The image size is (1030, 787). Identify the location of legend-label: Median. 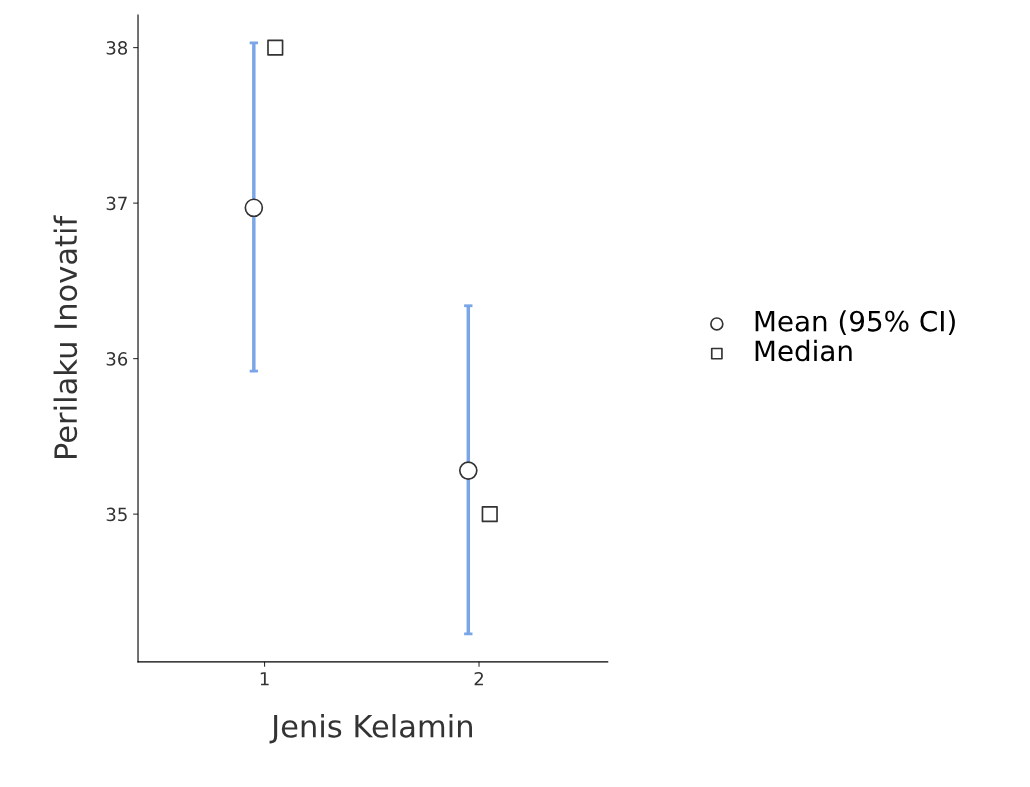
(803, 350).